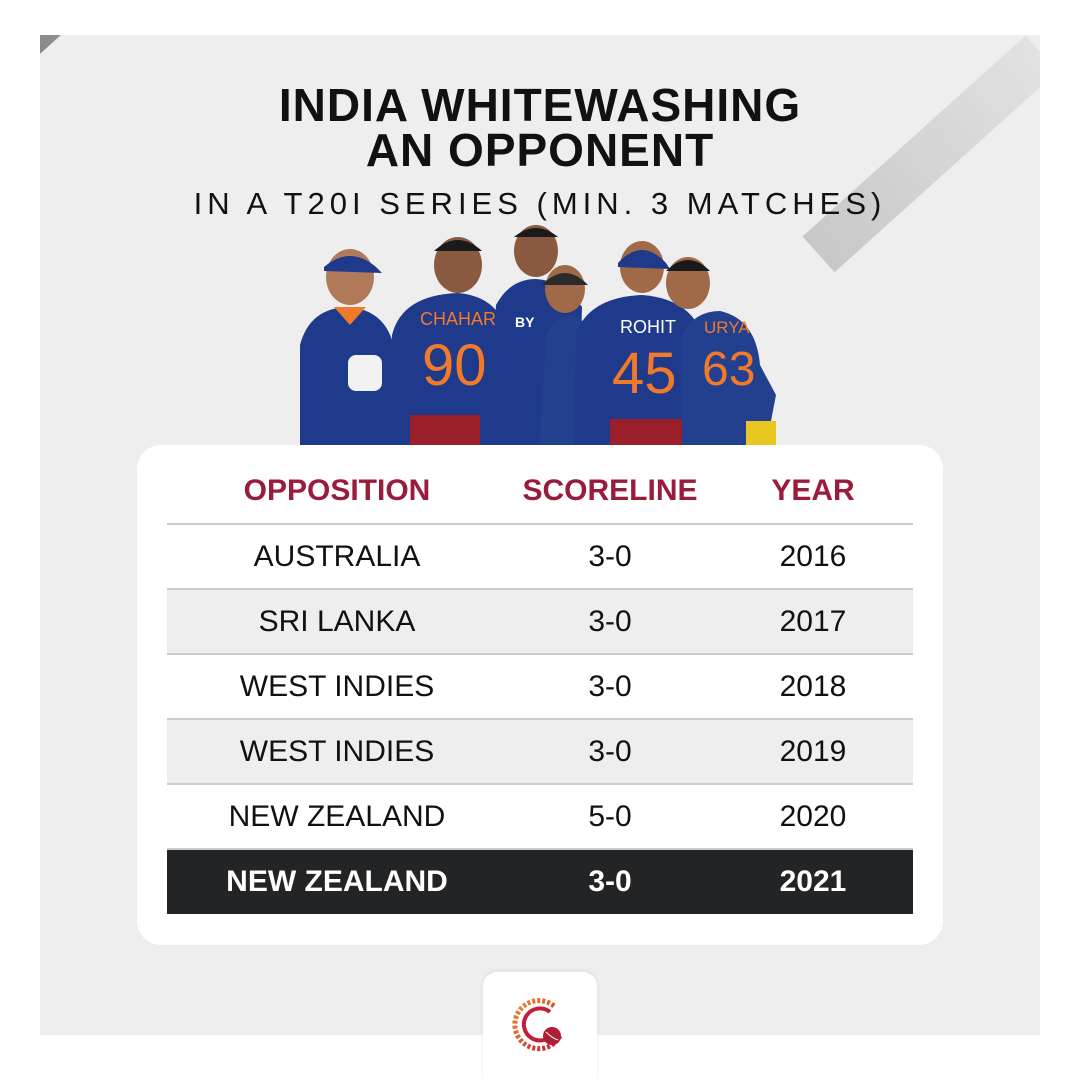 Image resolution: width=1080 pixels, height=1080 pixels. I want to click on table-row: AUSTRALIA 3-0 2016, so click(540, 557).